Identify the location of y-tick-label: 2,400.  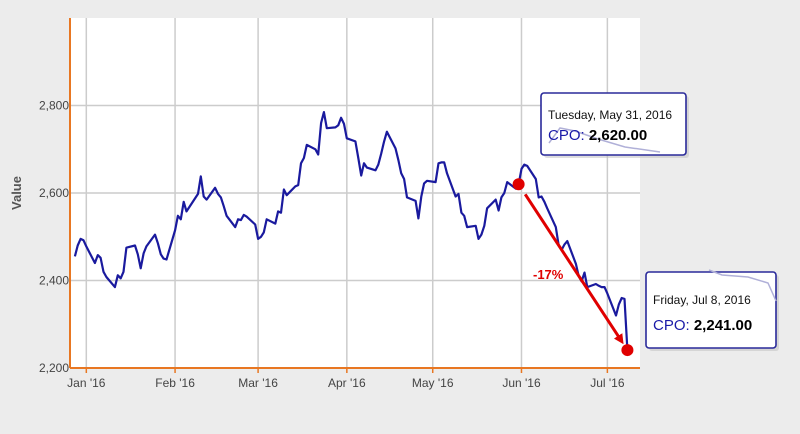
(54, 281).